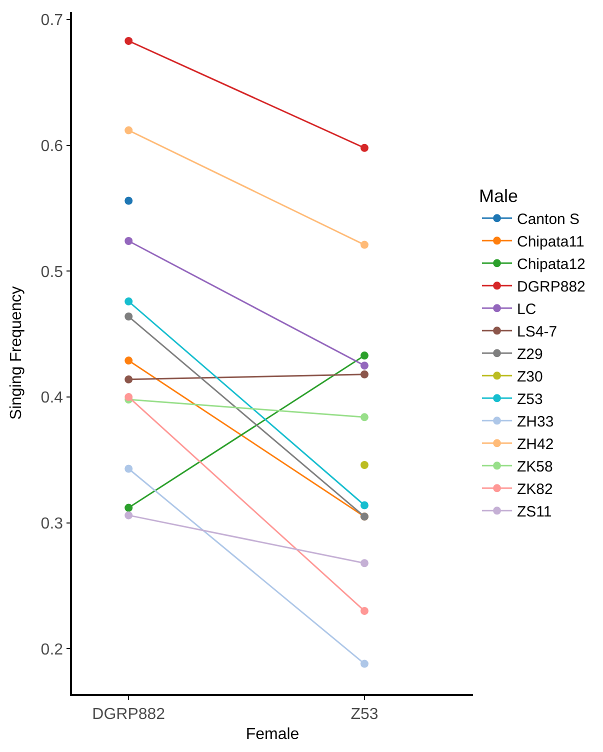  I want to click on legend-label: Chipata12, so click(551, 264).